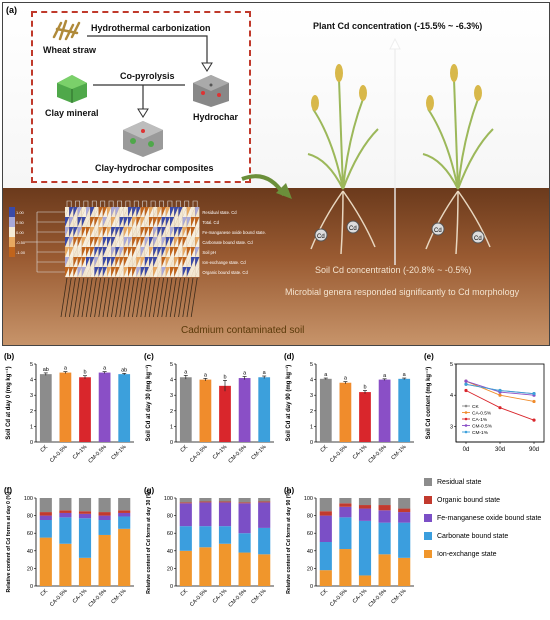  What do you see at coordinates (458, 159) in the screenshot?
I see `rice-plant-right: Cd Cd` at bounding box center [458, 159].